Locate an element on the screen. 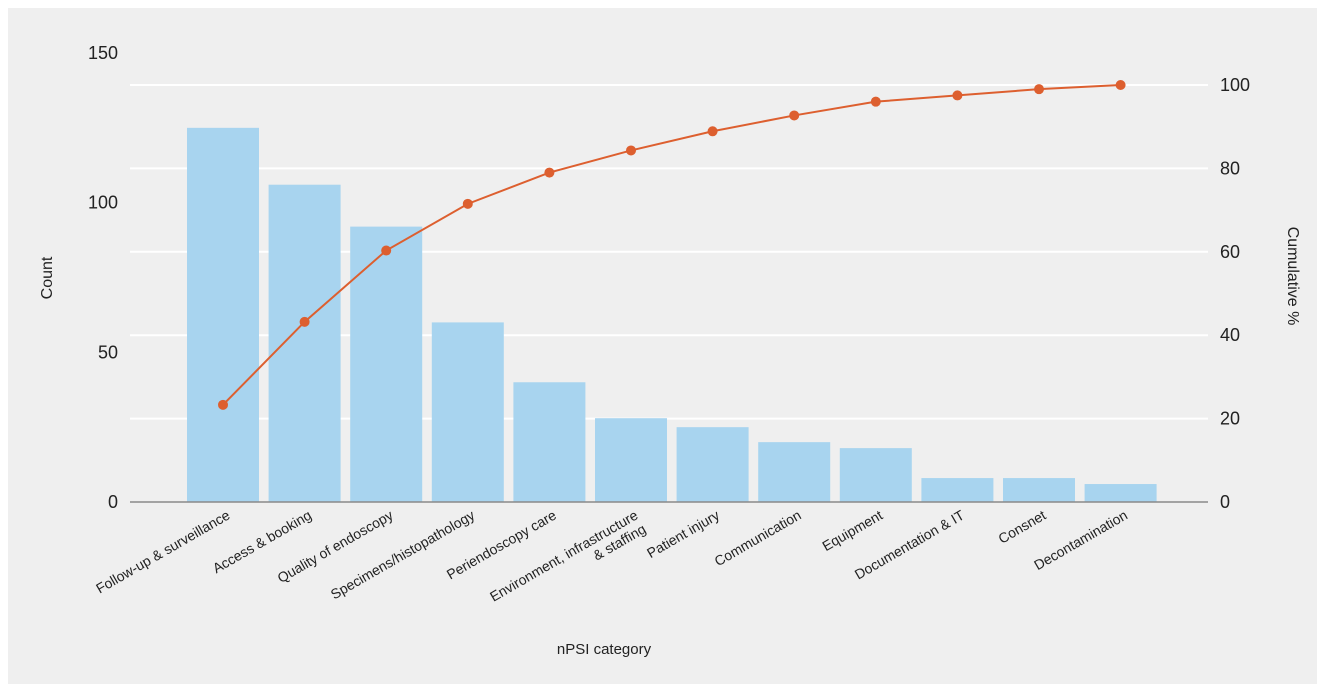 The width and height of the screenshot is (1325, 691). left-tick-label: 50 is located at coordinates (108, 352).